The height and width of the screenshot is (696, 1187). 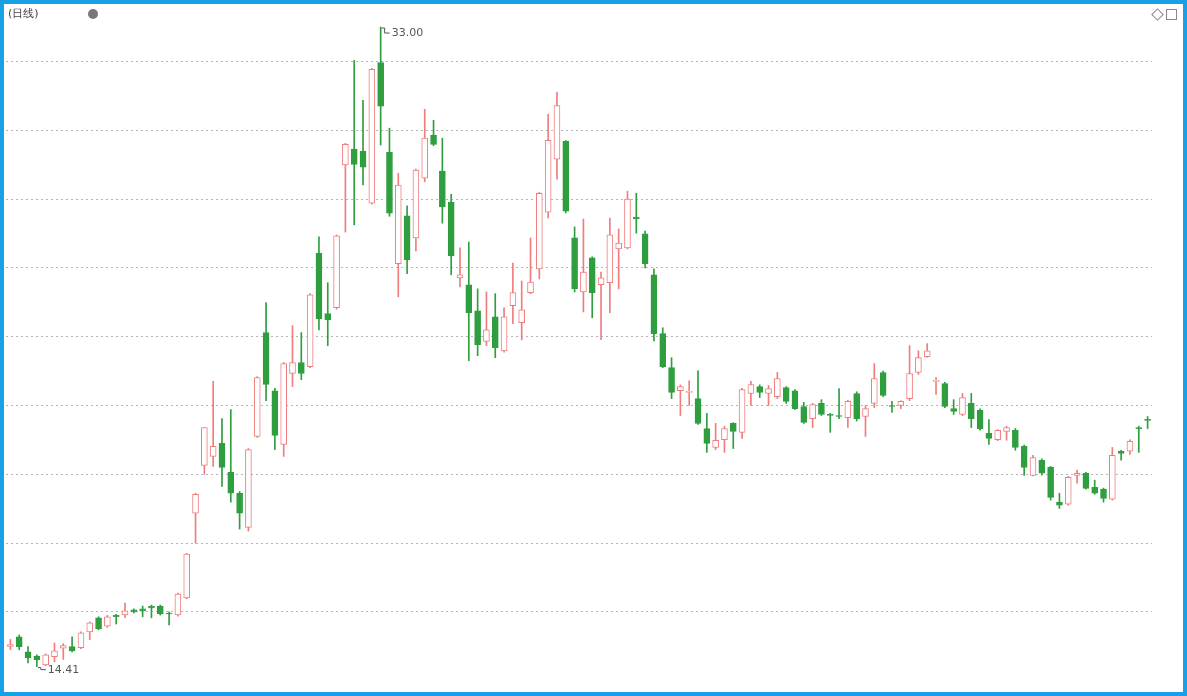 I want to click on annotation: 33.00, so click(x=407, y=32).